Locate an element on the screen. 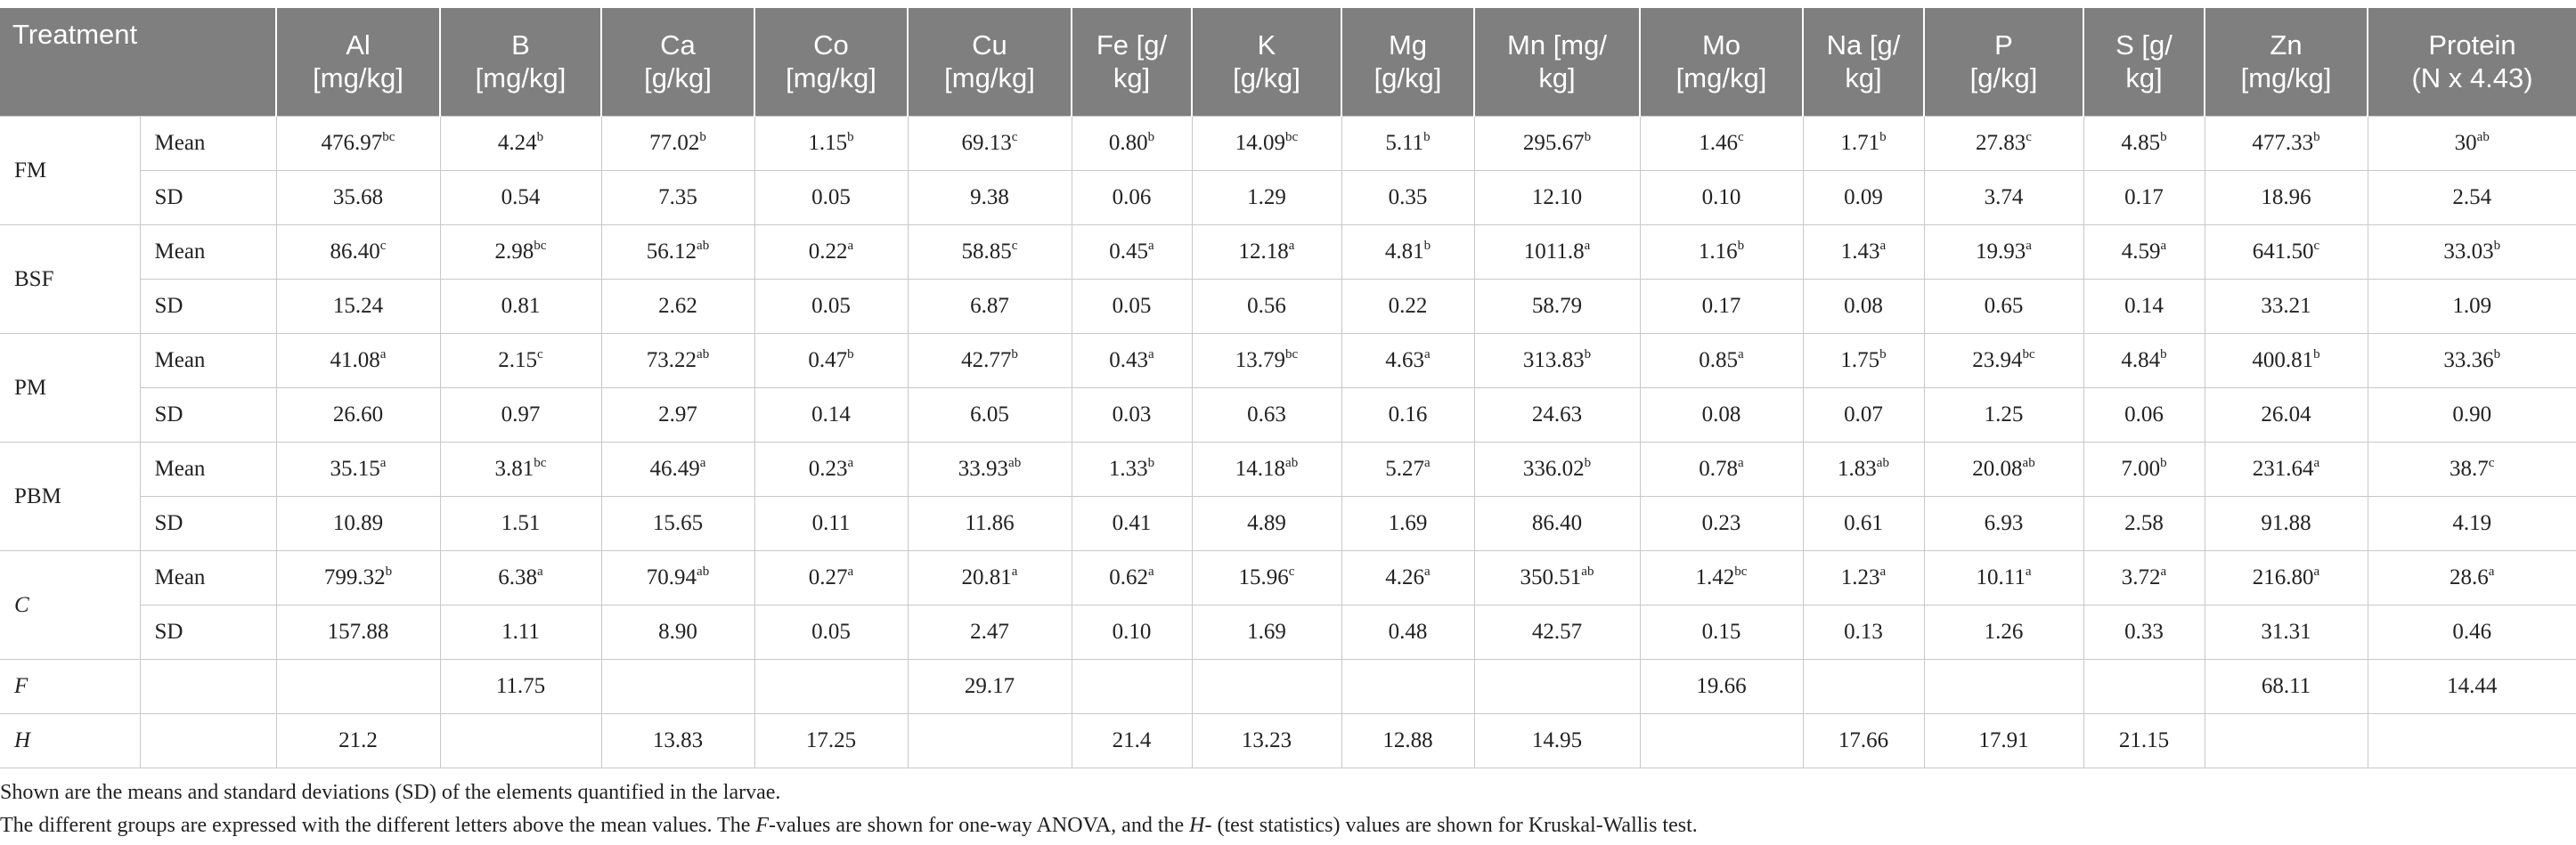 Image resolution: width=2576 pixels, height=845 pixels. value-cell: 3.81bc is located at coordinates (521, 469).